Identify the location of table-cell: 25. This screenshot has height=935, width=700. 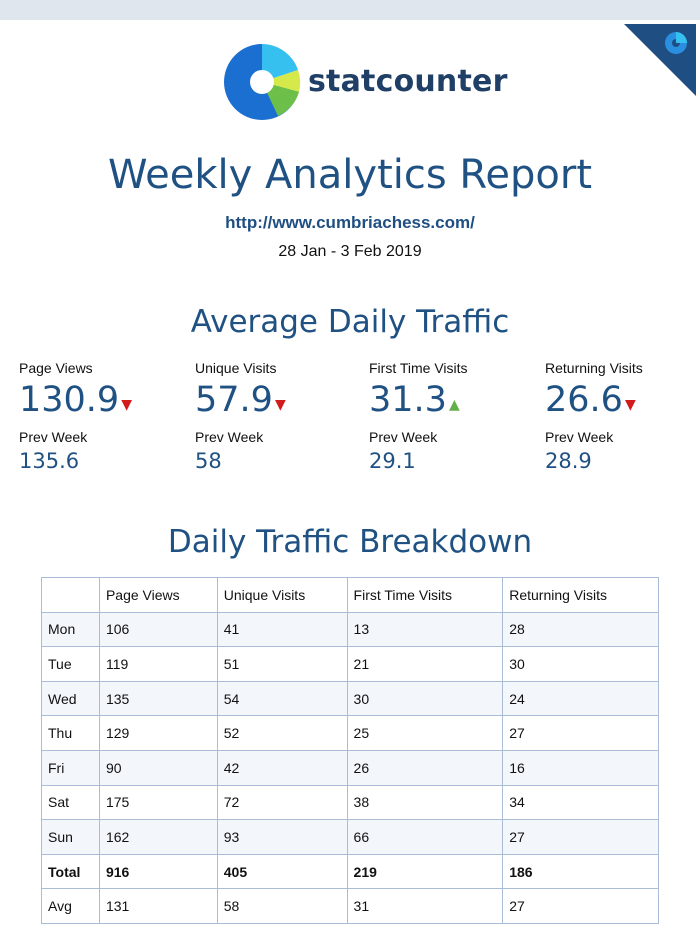
(425, 733).